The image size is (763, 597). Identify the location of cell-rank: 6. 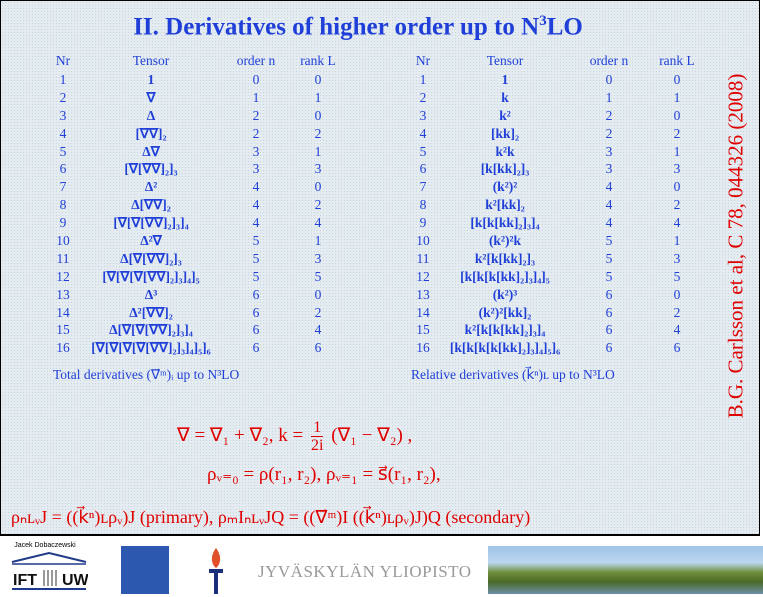
(677, 348).